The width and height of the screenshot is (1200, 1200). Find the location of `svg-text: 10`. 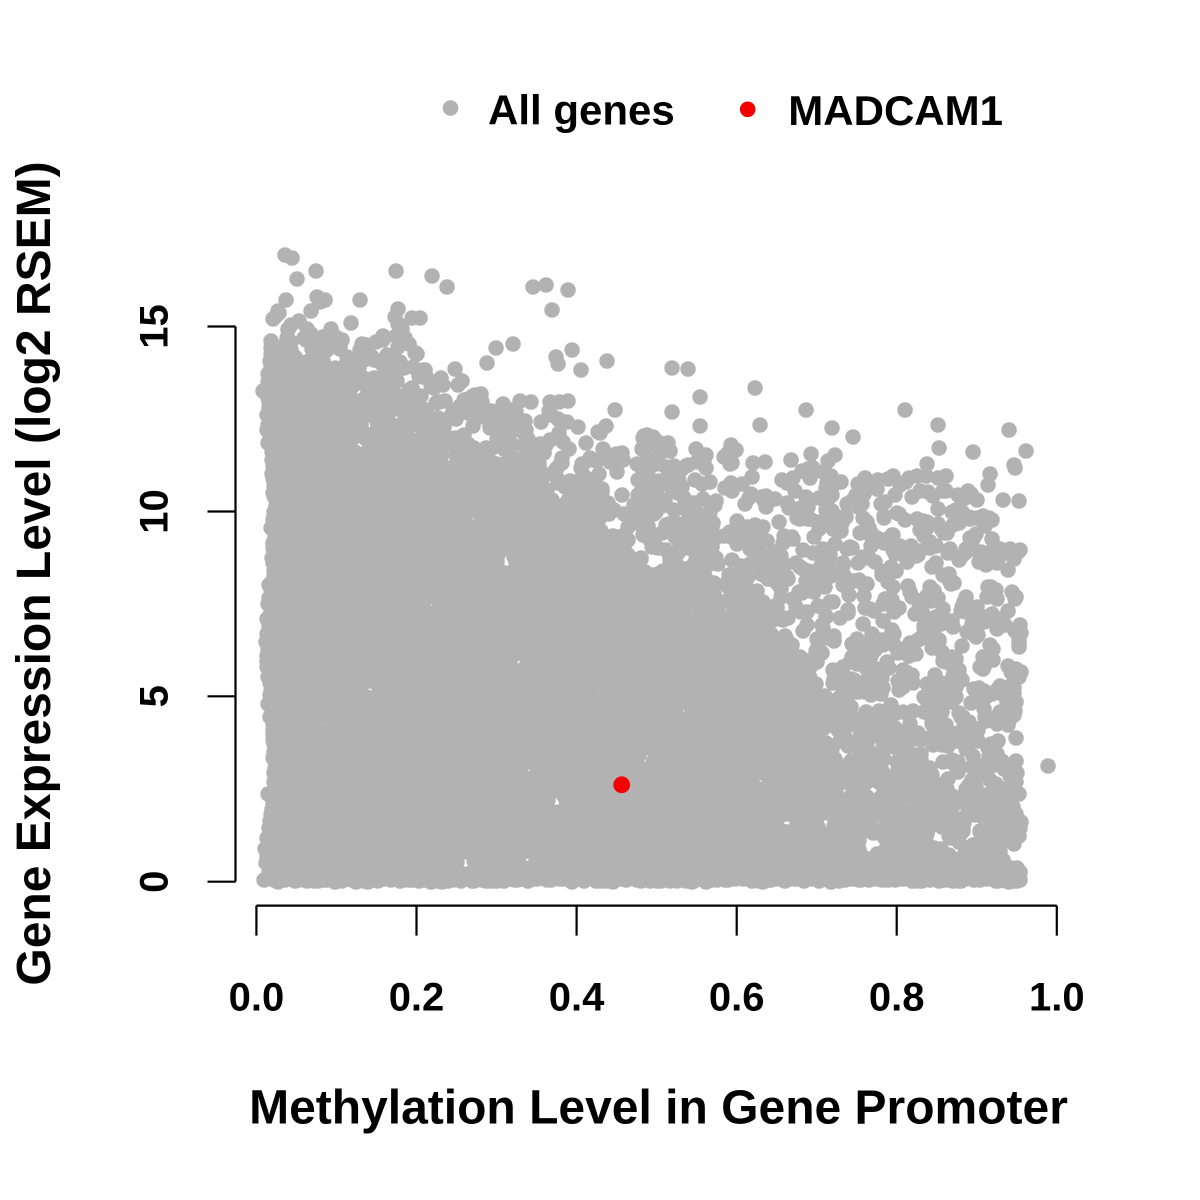

svg-text: 10 is located at coordinates (155, 511).